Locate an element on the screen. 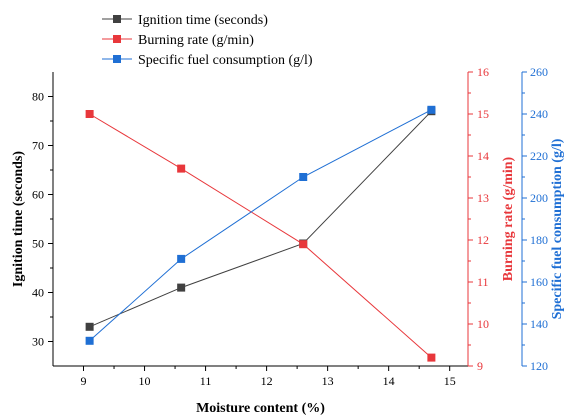  y-right2-tick-label: 140 is located at coordinates (539, 324).